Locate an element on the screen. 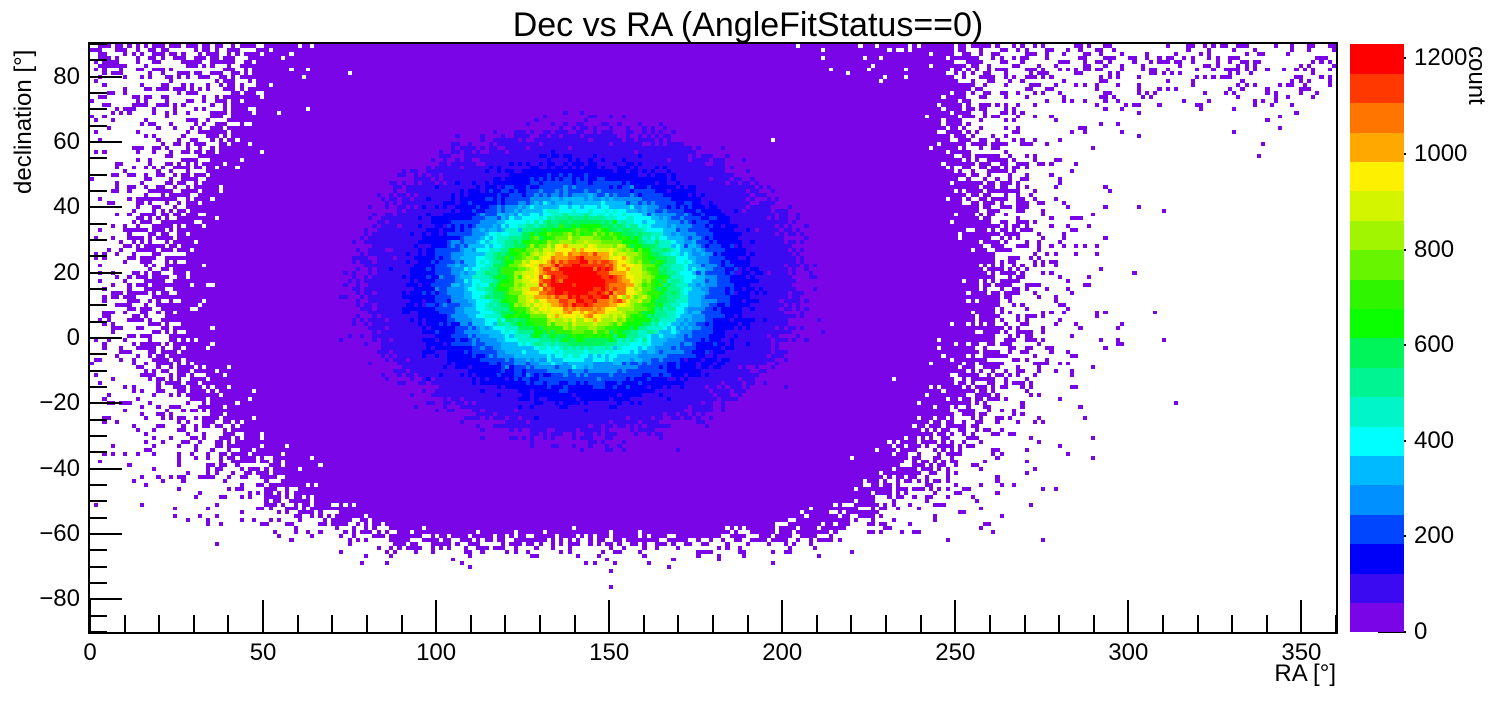  z-tick-label: 1200 is located at coordinates (1441, 58).